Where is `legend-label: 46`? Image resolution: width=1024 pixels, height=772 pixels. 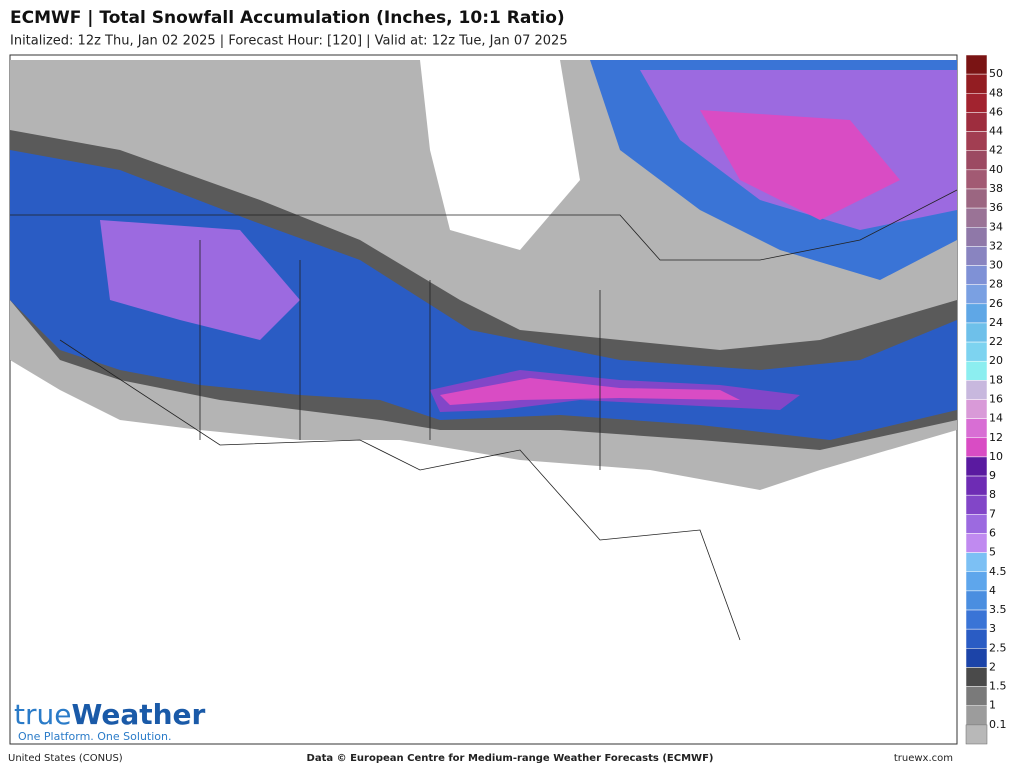
legend-label: 46 is located at coordinates (996, 111).